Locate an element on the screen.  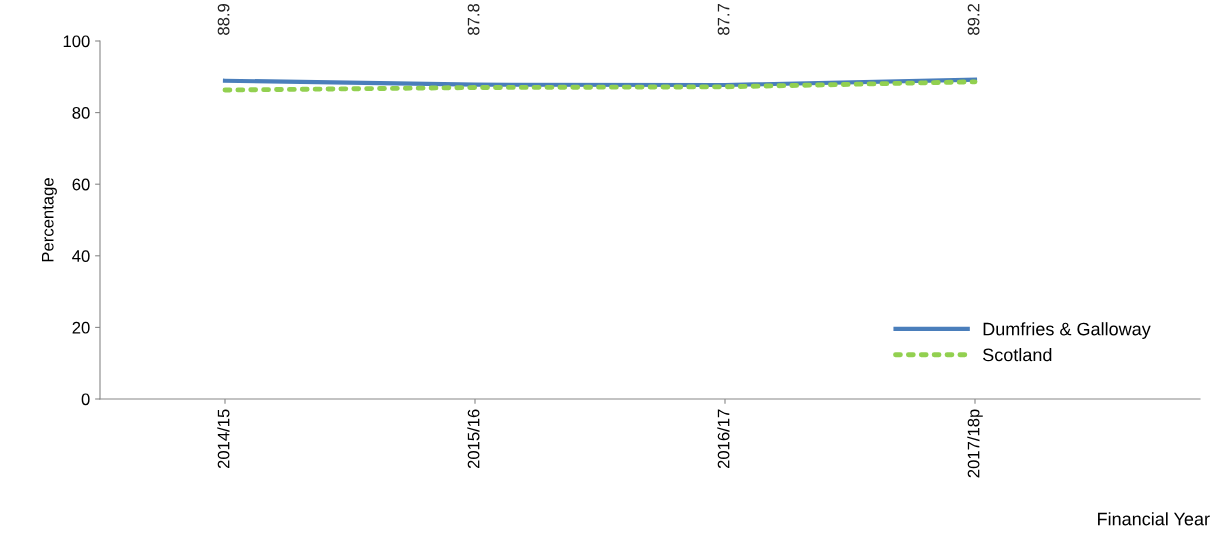
y-tick-label: 60 is located at coordinates (81, 184).